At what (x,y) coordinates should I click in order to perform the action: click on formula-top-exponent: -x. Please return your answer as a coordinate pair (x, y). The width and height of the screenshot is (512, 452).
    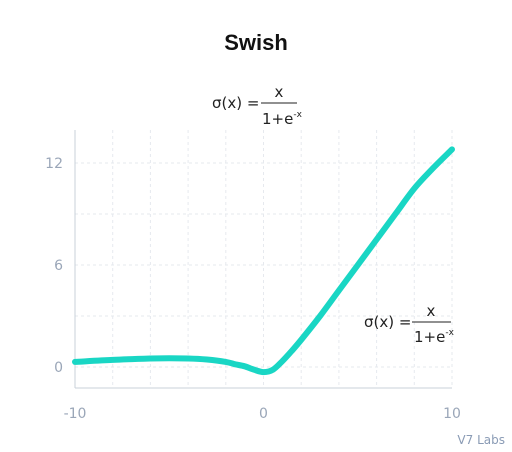
    Looking at the image, I should click on (297, 115).